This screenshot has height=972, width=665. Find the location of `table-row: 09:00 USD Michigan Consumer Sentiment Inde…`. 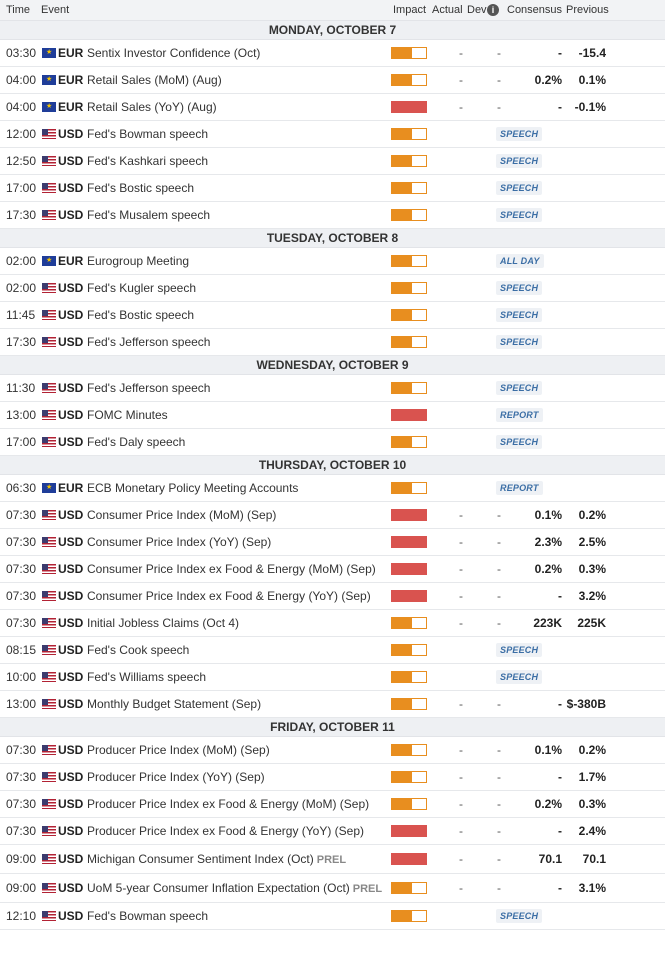

table-row: 09:00 USD Michigan Consumer Sentiment Inde… is located at coordinates (332, 859).